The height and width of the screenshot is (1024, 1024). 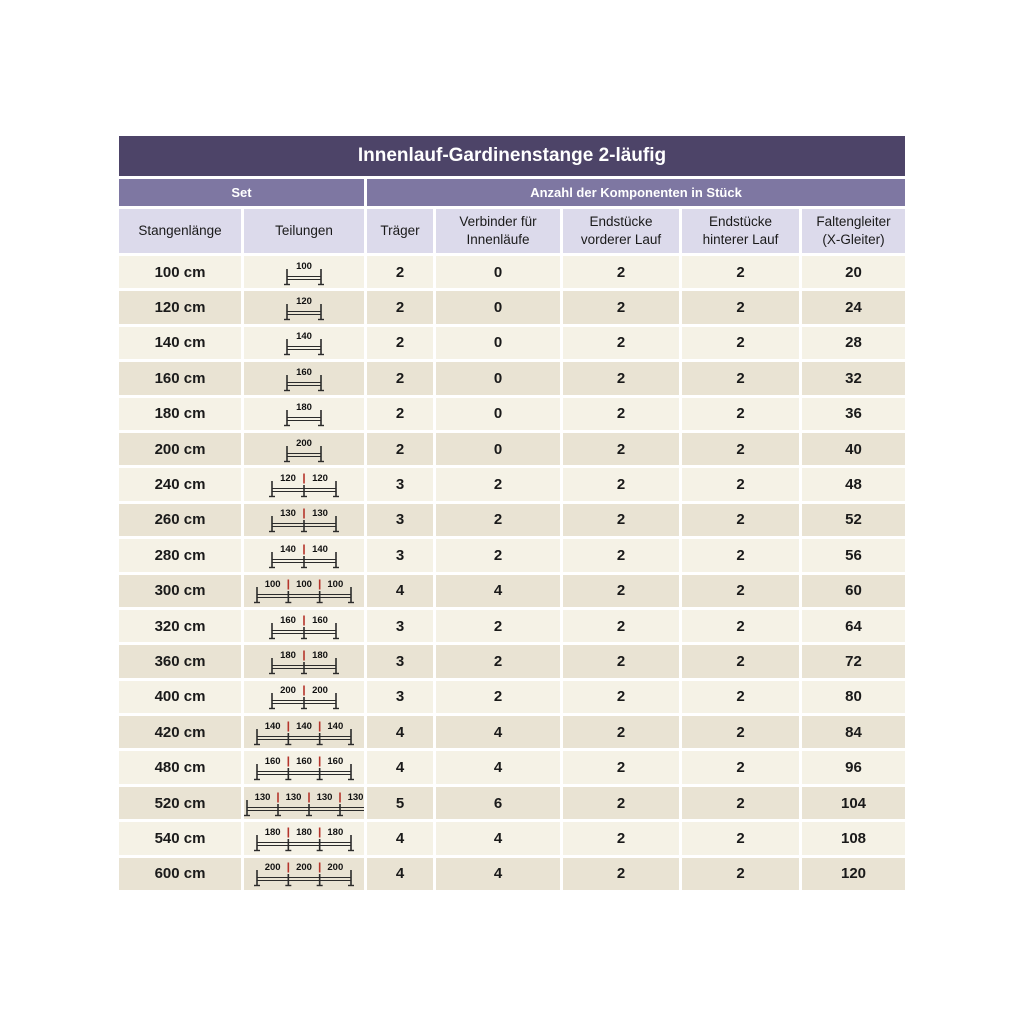 I want to click on row-teilungen-cell: 200, so click(x=304, y=449).